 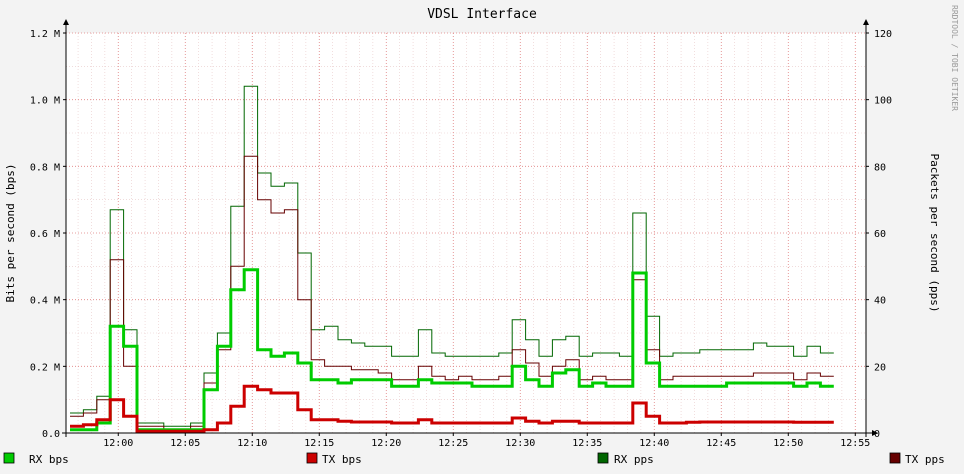 I want to click on x-axis-arrow, so click(x=875, y=433).